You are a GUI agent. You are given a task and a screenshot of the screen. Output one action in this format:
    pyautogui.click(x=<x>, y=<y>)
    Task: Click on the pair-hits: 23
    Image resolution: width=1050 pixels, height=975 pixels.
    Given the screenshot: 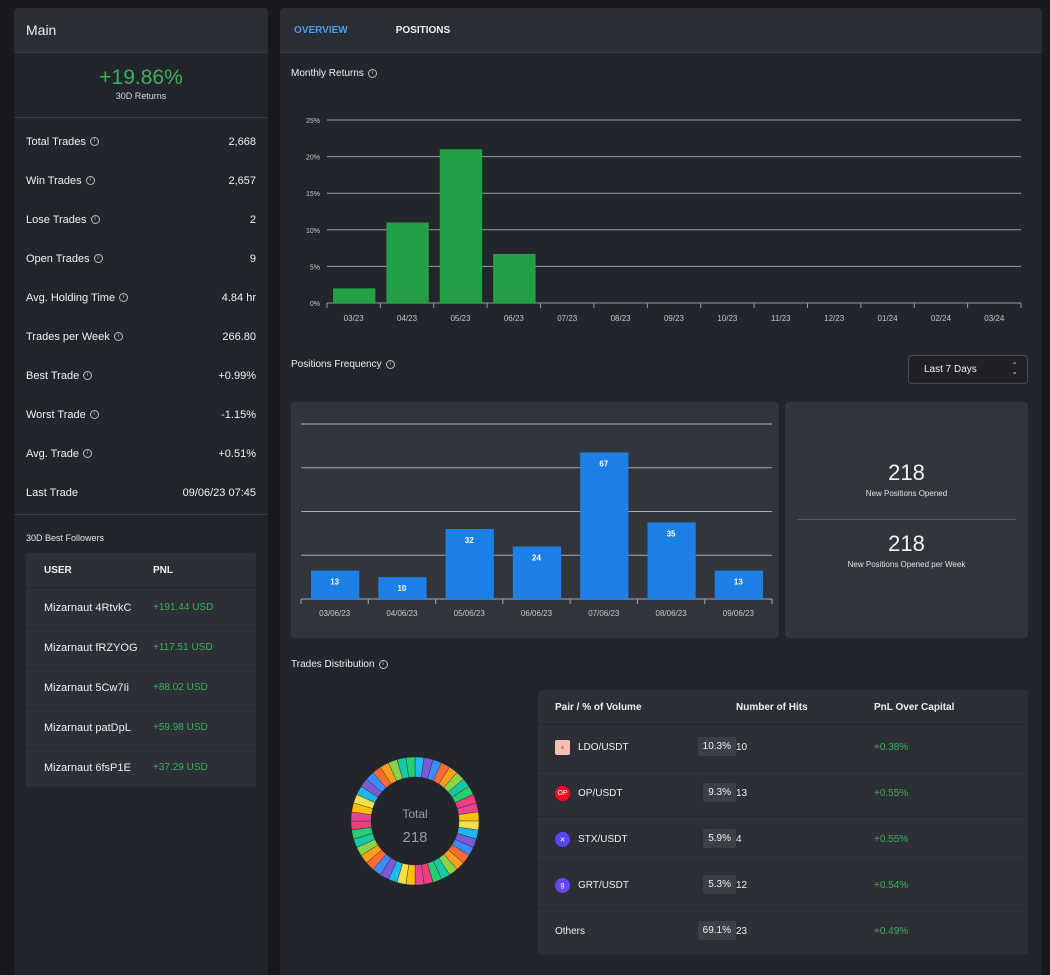 What is the action you would take?
    pyautogui.click(x=742, y=931)
    